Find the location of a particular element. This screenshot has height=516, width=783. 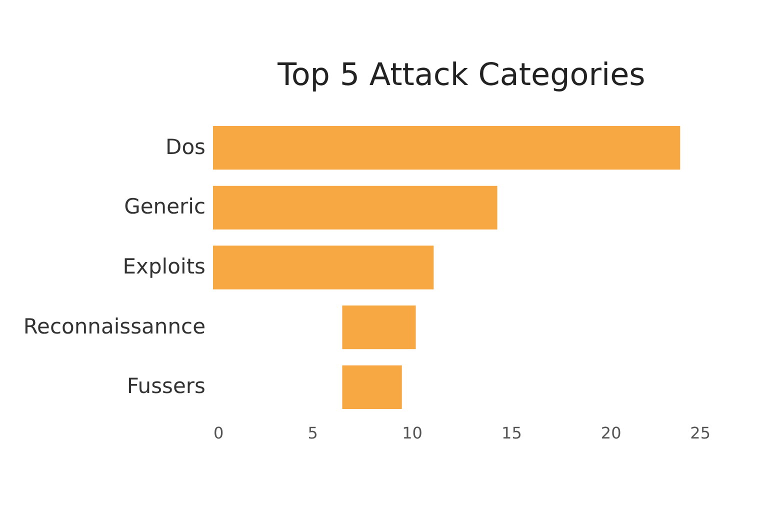

x-tick-label: 15 is located at coordinates (512, 433).